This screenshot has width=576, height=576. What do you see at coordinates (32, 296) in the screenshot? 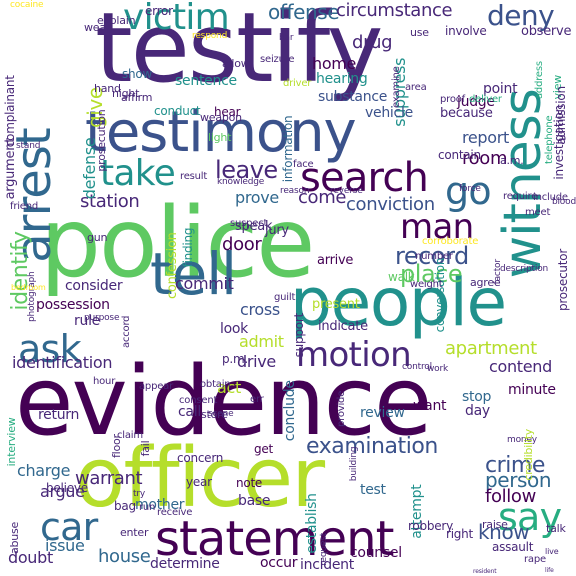
I see `word-photograph: photograph` at bounding box center [32, 296].